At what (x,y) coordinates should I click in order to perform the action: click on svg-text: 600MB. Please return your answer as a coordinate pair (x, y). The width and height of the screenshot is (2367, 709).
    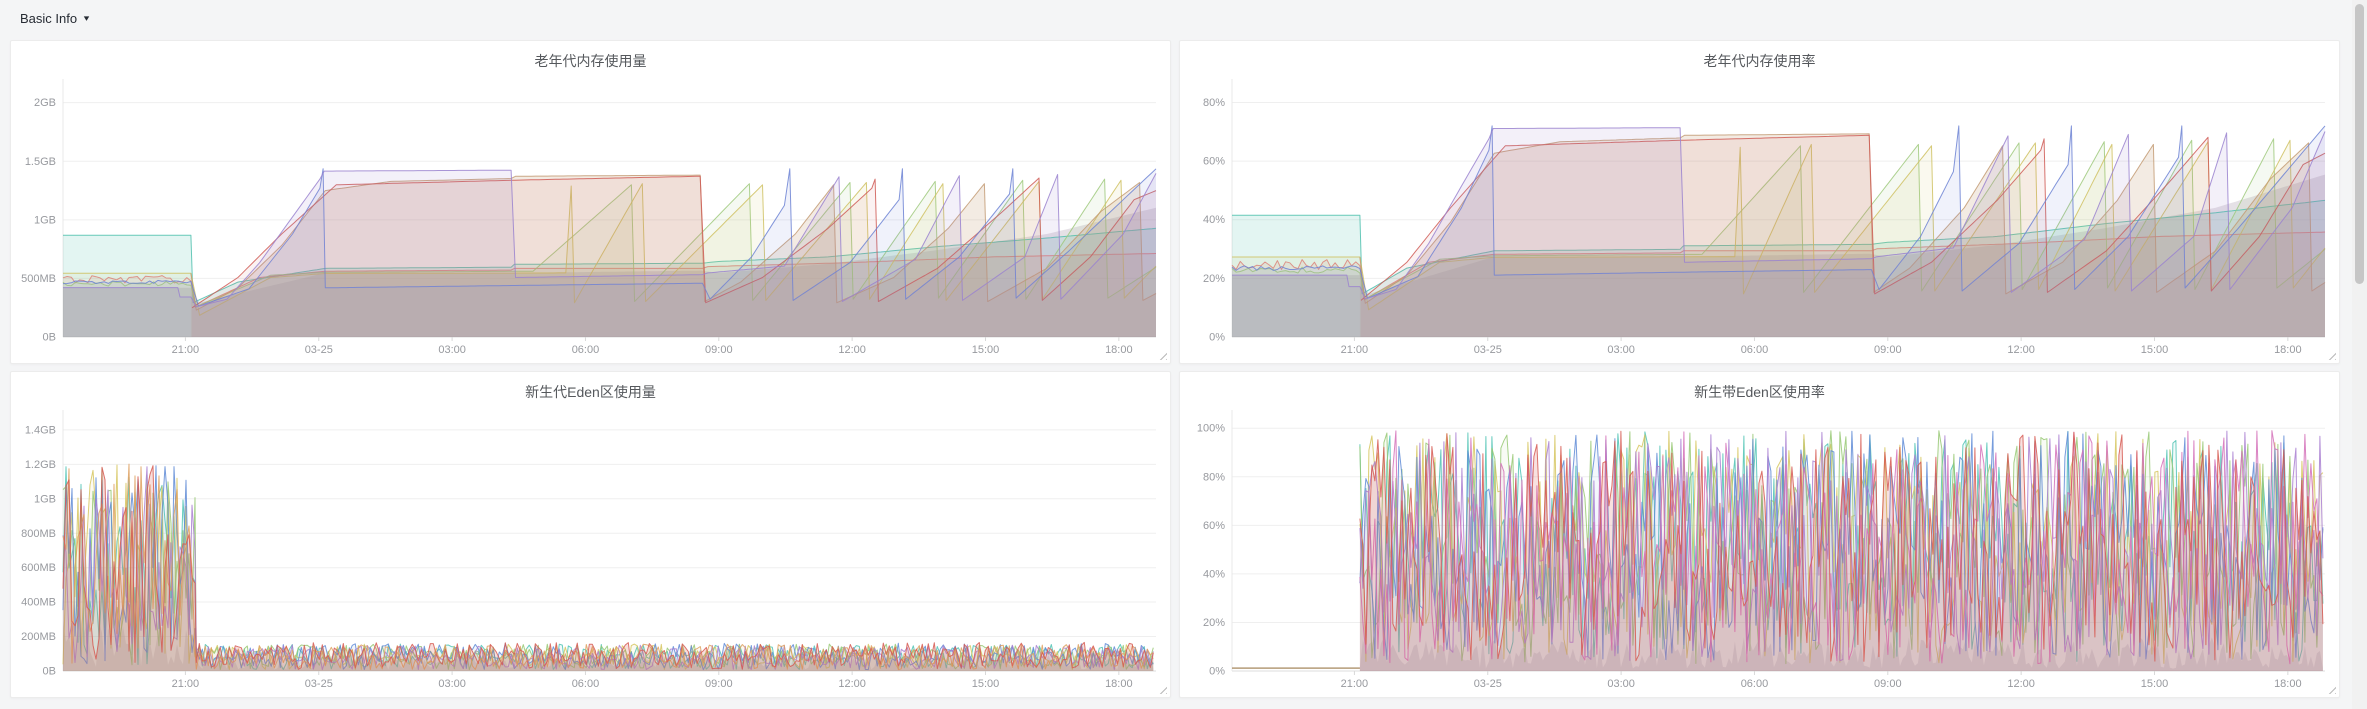
    Looking at the image, I should click on (38, 568).